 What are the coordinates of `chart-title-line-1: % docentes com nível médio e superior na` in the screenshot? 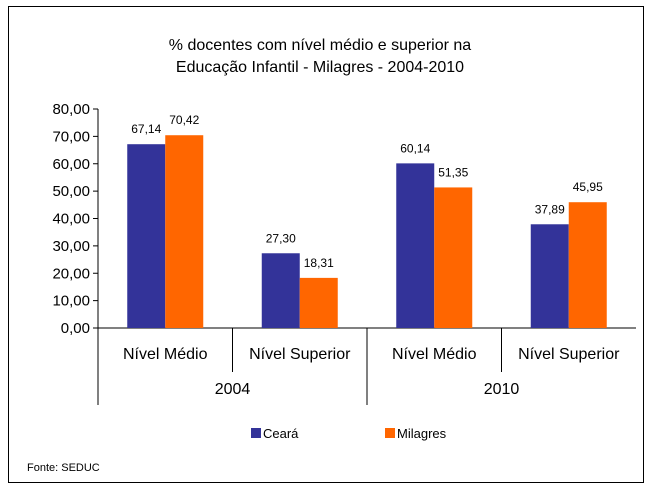 It's located at (320, 45).